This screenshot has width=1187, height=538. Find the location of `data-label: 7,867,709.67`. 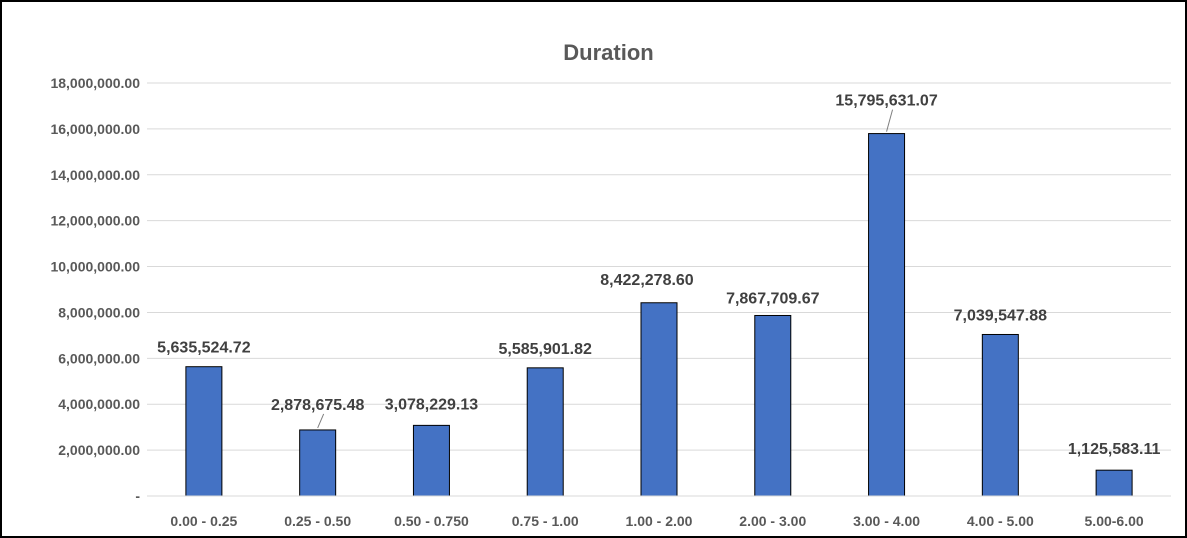

data-label: 7,867,709.67 is located at coordinates (773, 298).